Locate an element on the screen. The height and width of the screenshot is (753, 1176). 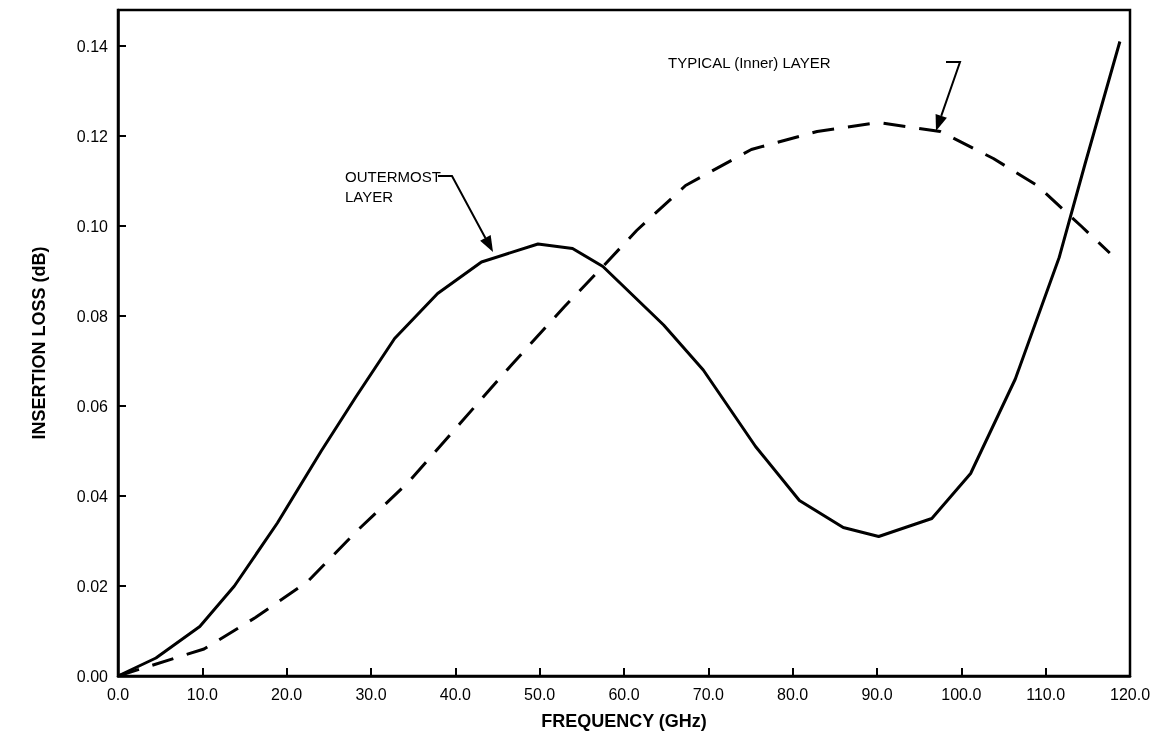
x-tick-label: 80.0 is located at coordinates (793, 694).